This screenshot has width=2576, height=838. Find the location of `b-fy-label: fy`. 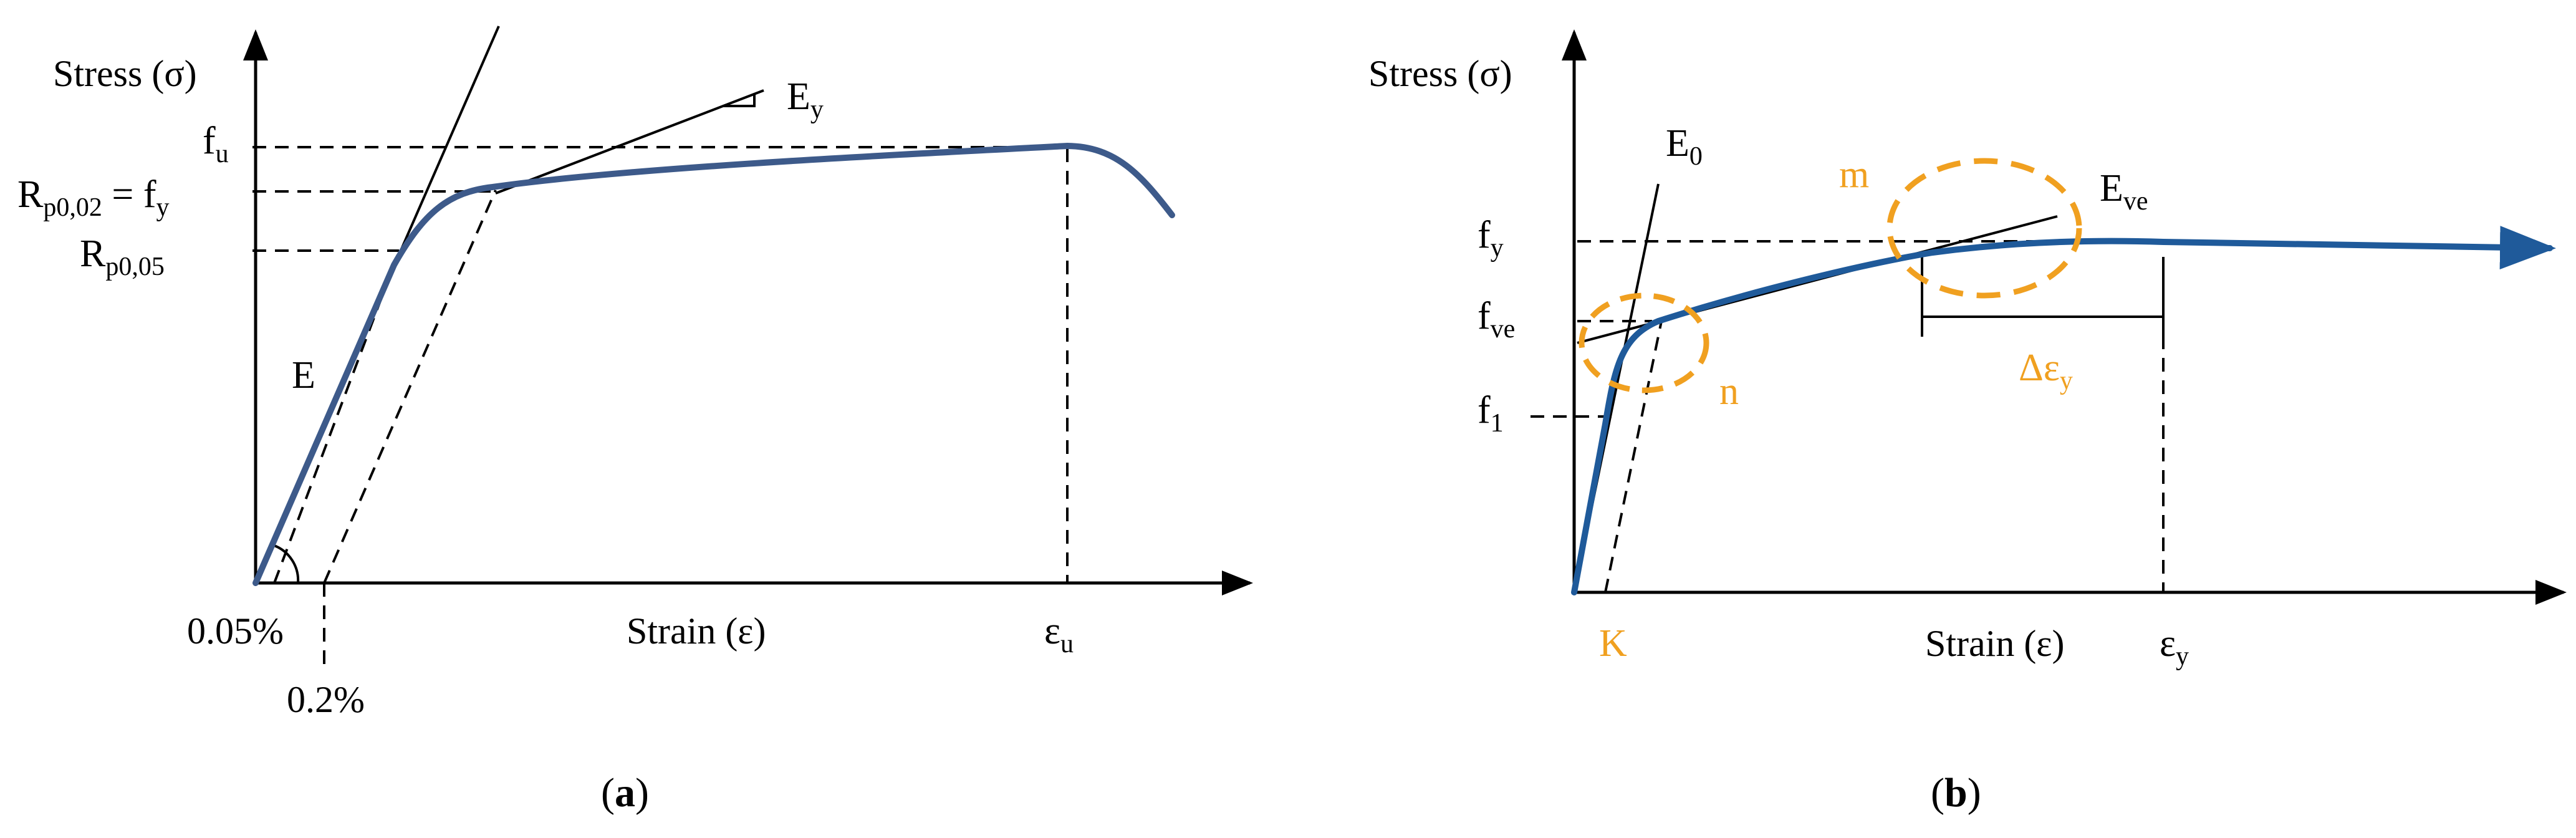

b-fy-label: fy is located at coordinates (1491, 238).